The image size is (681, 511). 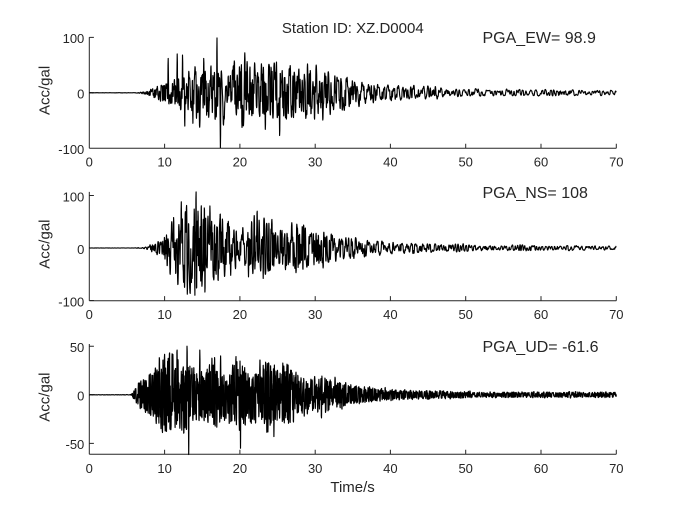 I want to click on svg-text: PGA_EW= 98.9, so click(x=539, y=38).